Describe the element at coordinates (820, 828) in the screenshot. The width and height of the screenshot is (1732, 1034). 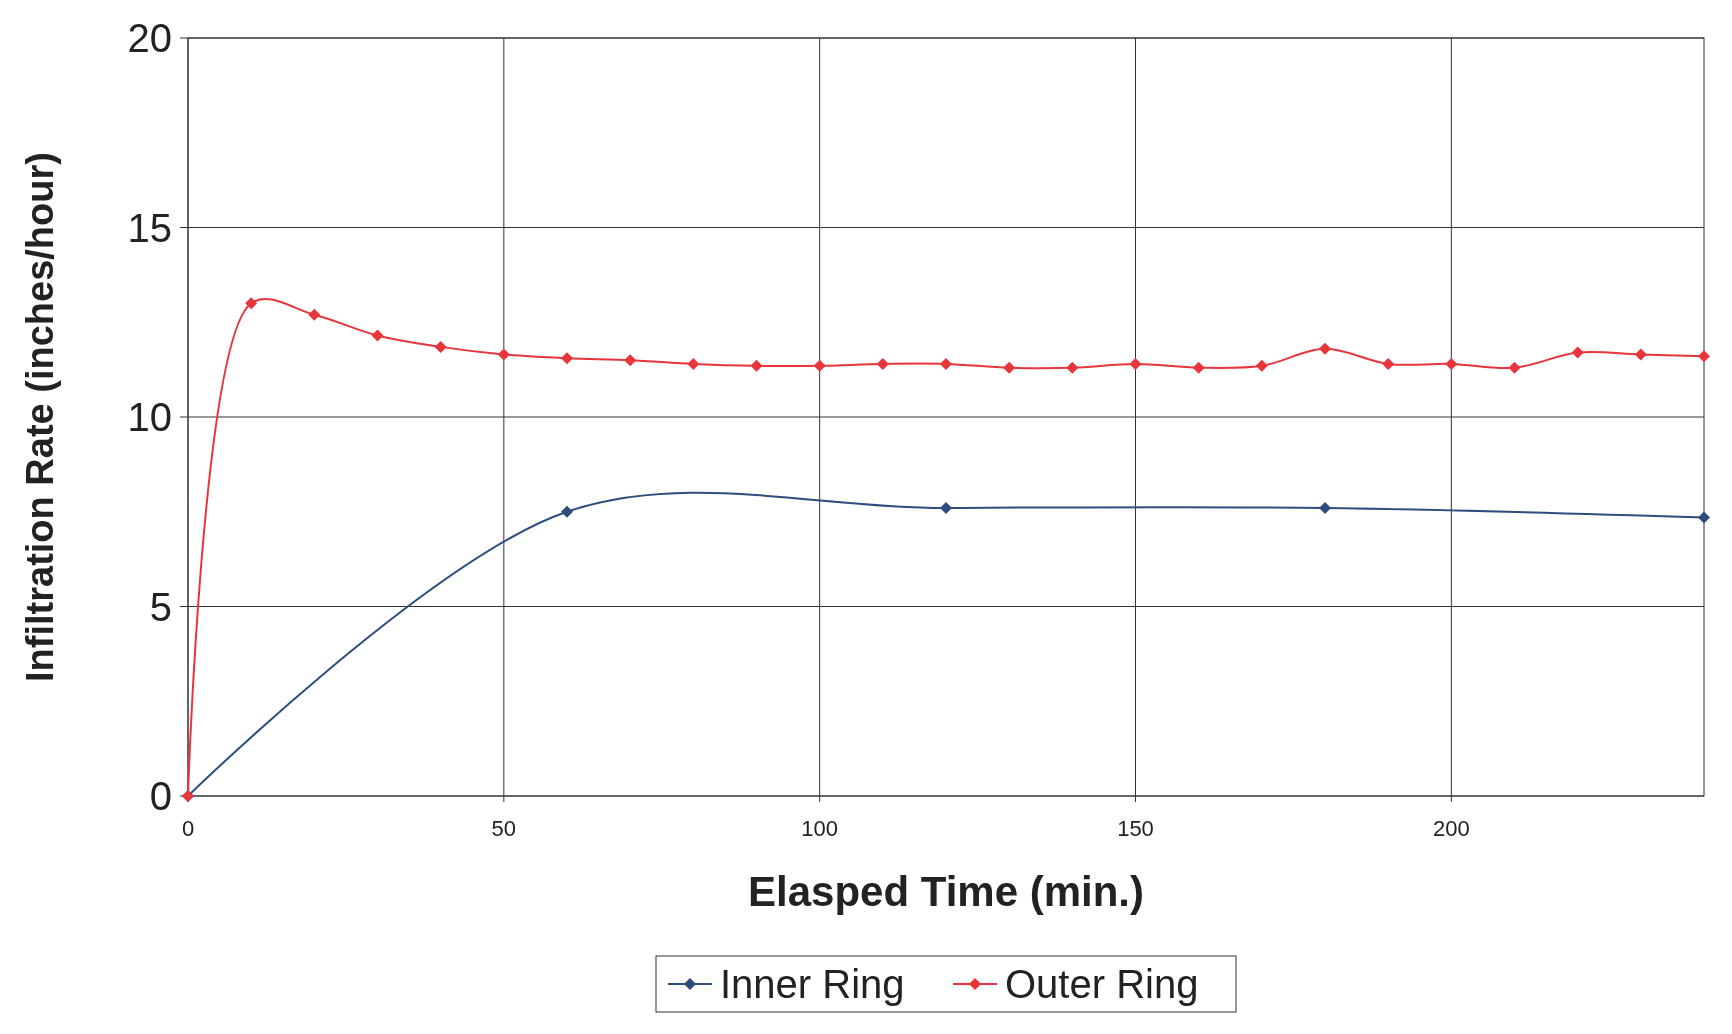
I see `x-tick-label: 100` at that location.